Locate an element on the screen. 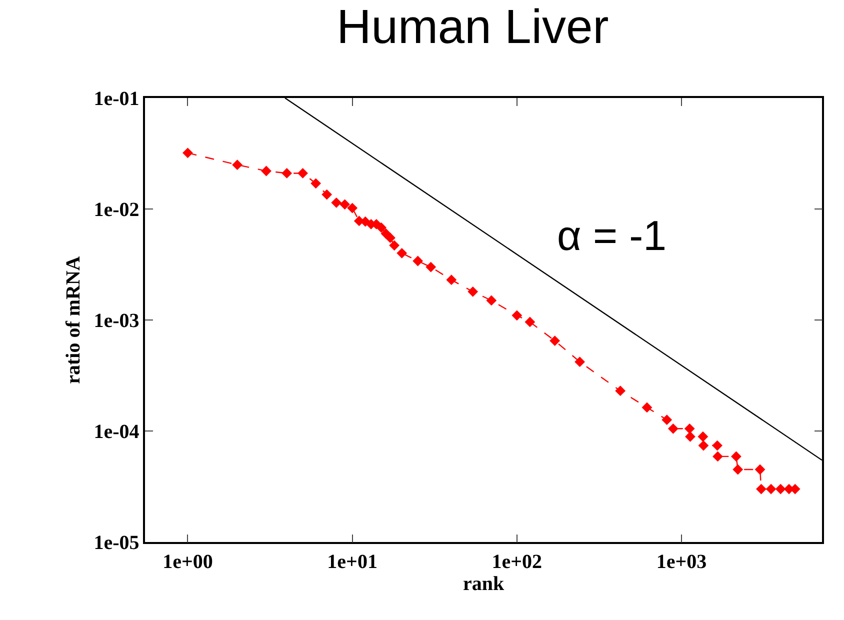 The width and height of the screenshot is (844, 620). y-tick-label: 1e-04 is located at coordinates (117, 432).